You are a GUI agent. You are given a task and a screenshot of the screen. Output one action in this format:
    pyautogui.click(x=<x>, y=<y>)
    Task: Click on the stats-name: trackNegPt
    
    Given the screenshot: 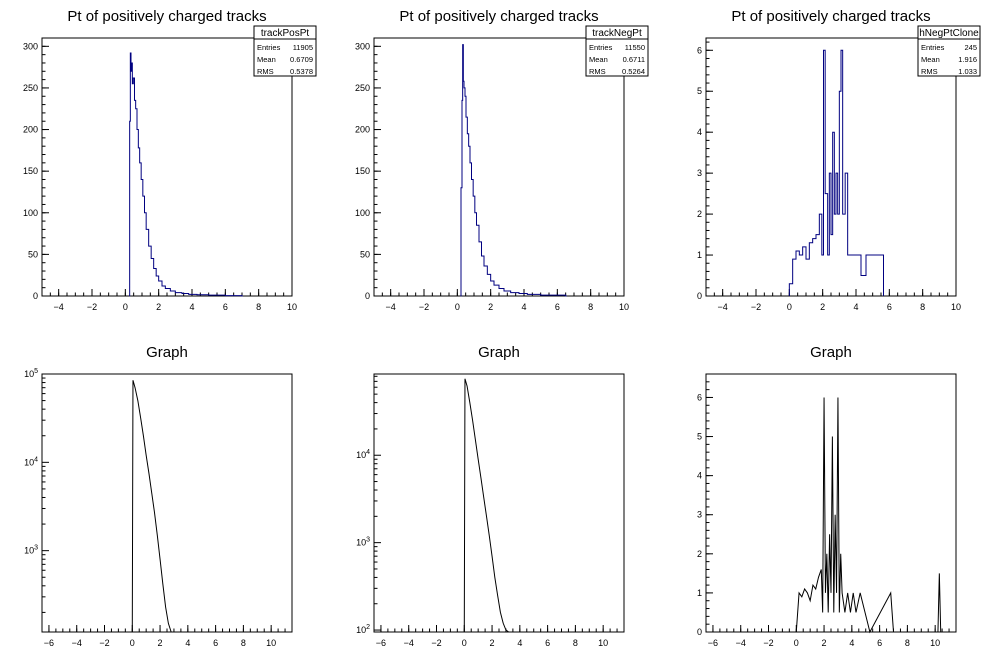 What is the action you would take?
    pyautogui.click(x=617, y=33)
    